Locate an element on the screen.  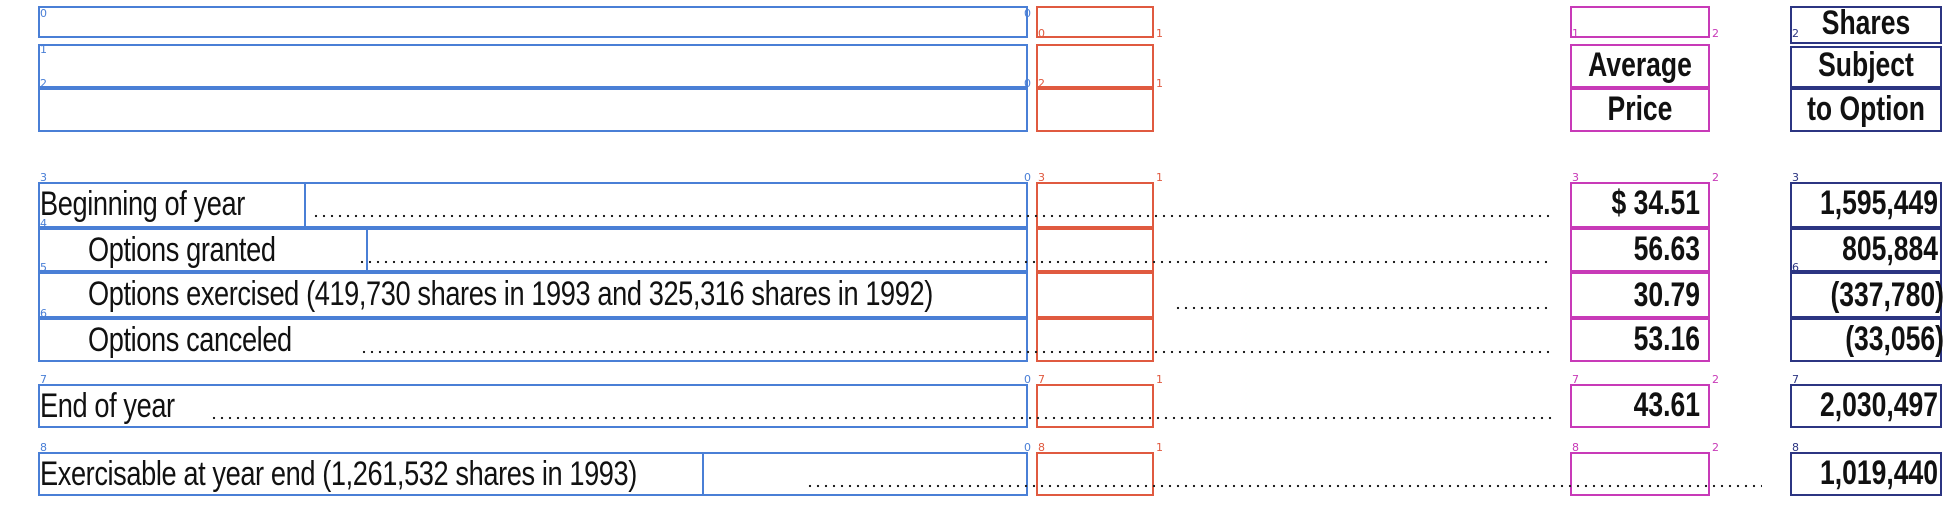
shares-cell: (337,780) is located at coordinates (1887, 295).